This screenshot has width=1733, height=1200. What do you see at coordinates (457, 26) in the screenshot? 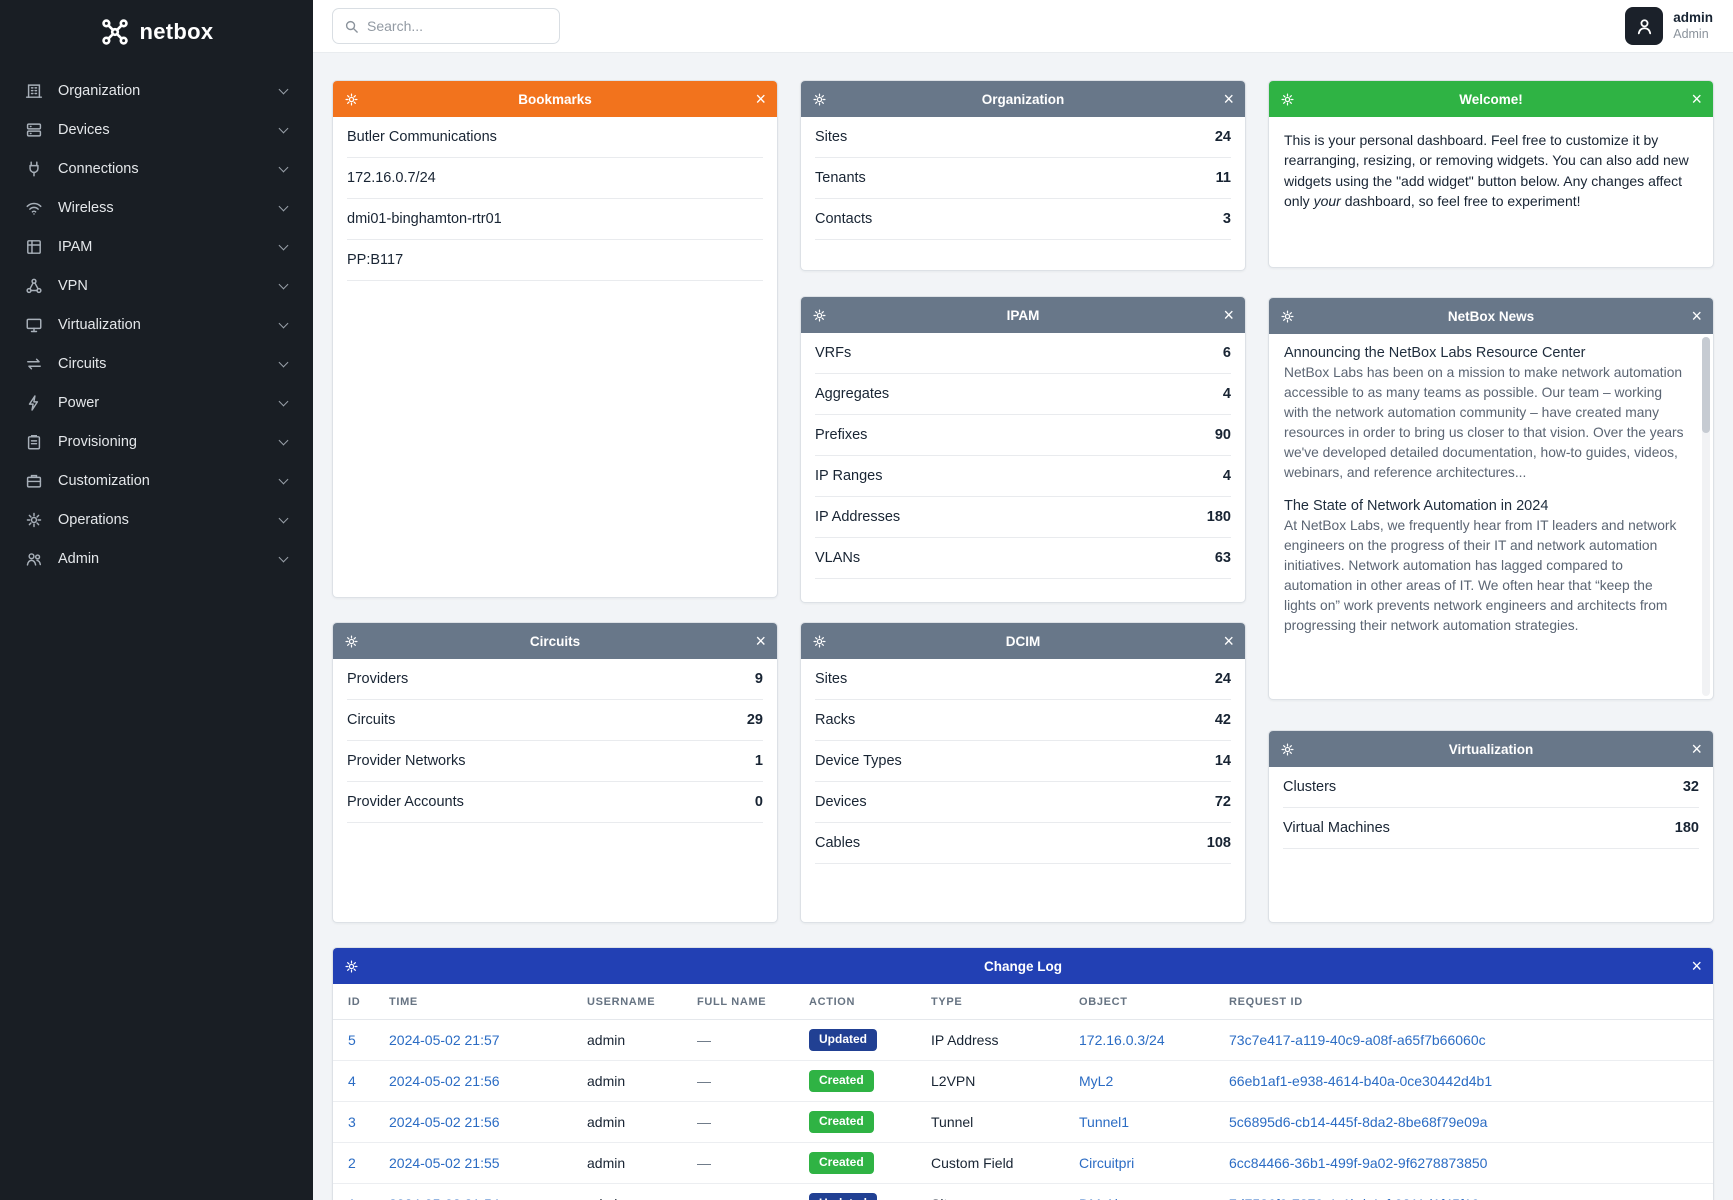
I see `search-input` at bounding box center [457, 26].